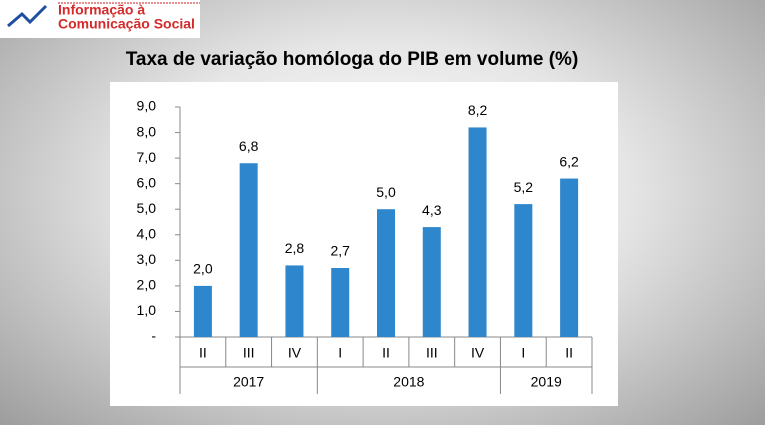 The height and width of the screenshot is (425, 765). Describe the element at coordinates (478, 110) in the screenshot. I see `value-label: 8,2` at that location.